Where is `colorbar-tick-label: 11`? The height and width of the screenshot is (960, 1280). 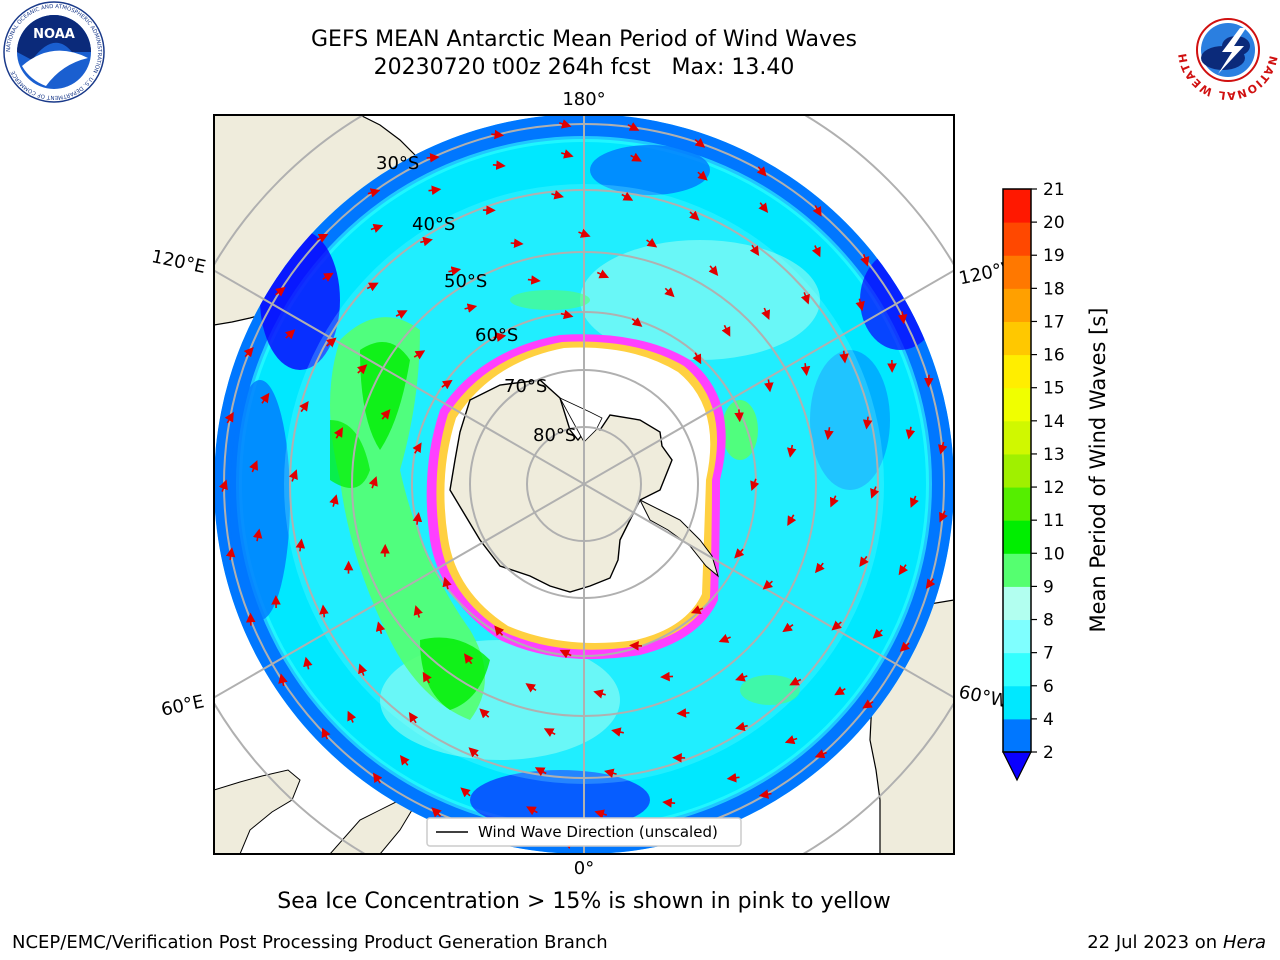
colorbar-tick-label: 11 is located at coordinates (1054, 521).